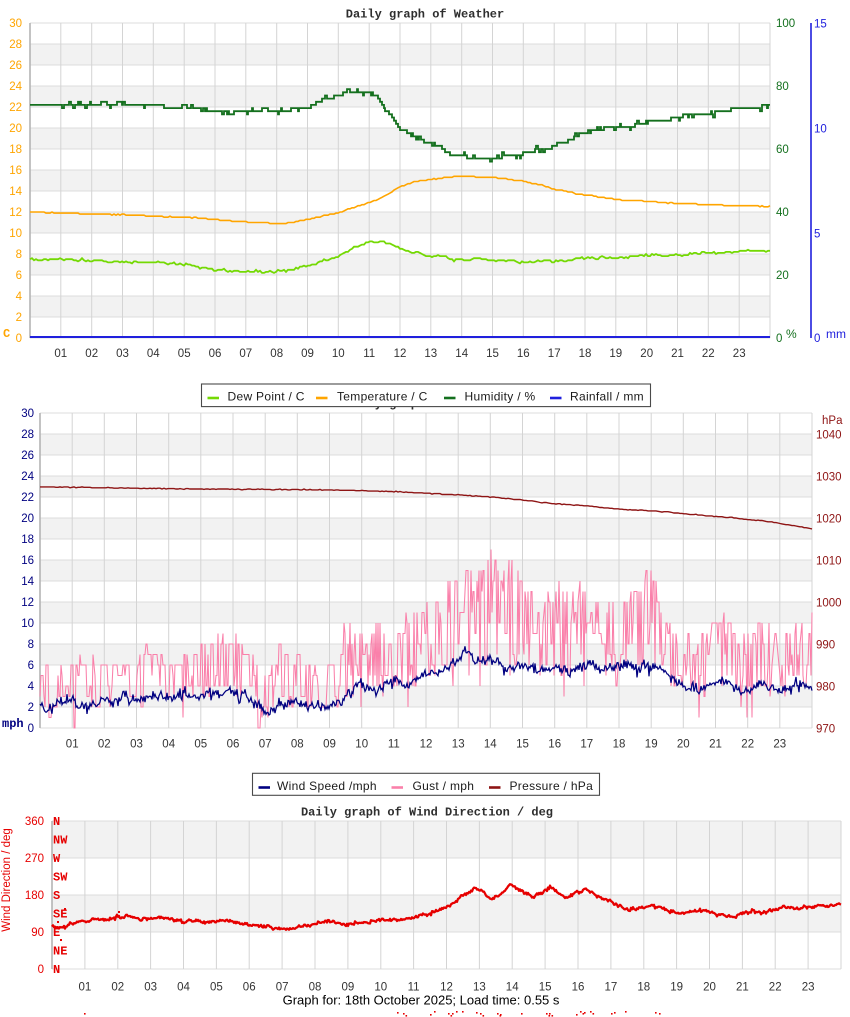 This screenshot has width=850, height=1017. What do you see at coordinates (150, 988) in the screenshot?
I see `svg-text: 03` at bounding box center [150, 988].